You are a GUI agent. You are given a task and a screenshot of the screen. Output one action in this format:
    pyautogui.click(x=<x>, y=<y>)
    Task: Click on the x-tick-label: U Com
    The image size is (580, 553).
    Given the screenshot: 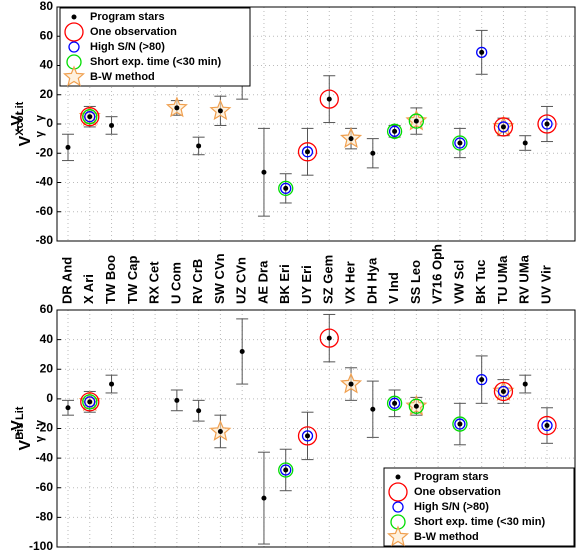 What is the action you would take?
    pyautogui.click(x=175, y=283)
    